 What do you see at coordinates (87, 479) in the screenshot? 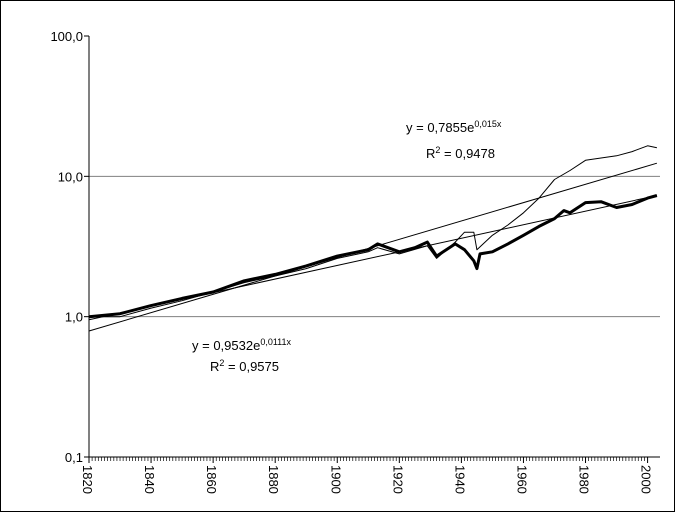
I see `x-tick-label: 1820` at bounding box center [87, 479].